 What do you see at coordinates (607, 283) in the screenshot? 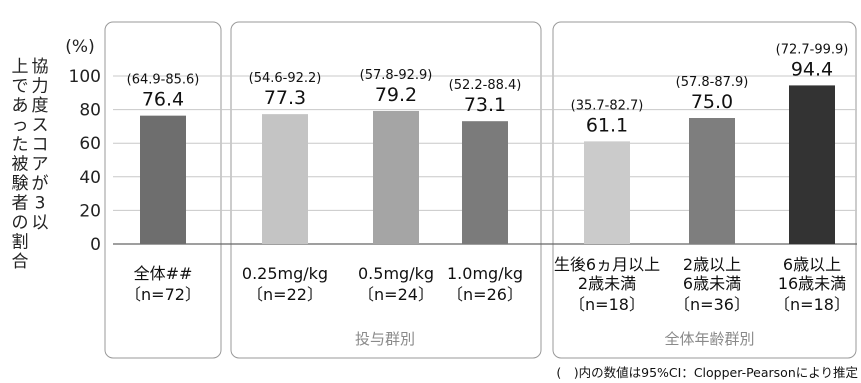
I see `category-label-4: 2歳未満` at bounding box center [607, 283].